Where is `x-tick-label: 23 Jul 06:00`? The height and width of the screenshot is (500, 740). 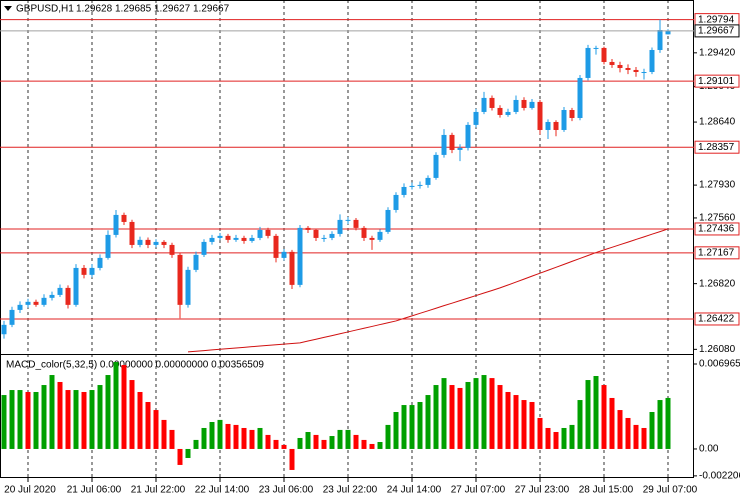 x-tick-label: 23 Jul 06:00 is located at coordinates (286, 490).